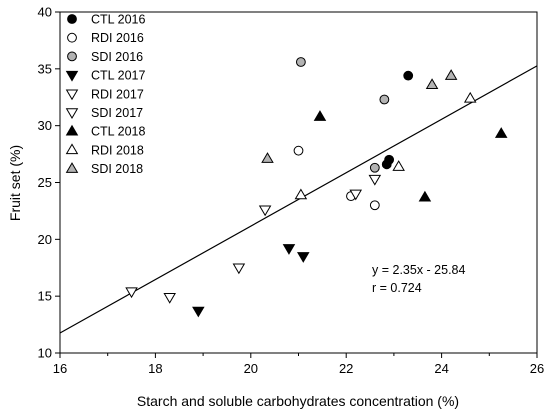 The height and width of the screenshot is (416, 550). I want to click on legend-label: SDI 2017, so click(117, 113).